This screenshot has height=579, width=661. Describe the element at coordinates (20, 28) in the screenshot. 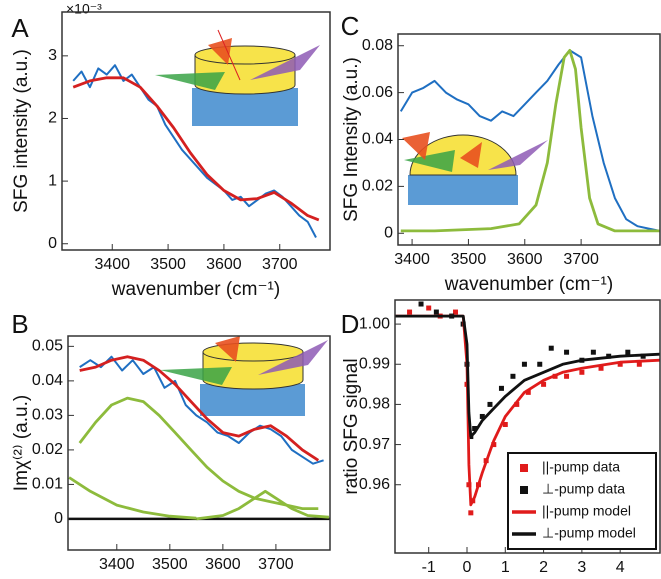

I see `panel-letter: A` at that location.